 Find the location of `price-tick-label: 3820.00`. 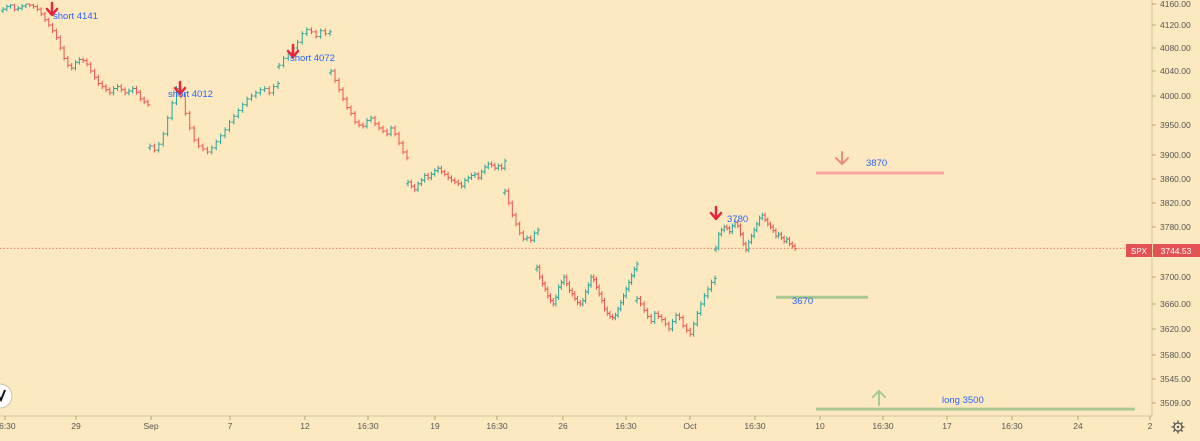

price-tick-label: 3820.00 is located at coordinates (1175, 203).